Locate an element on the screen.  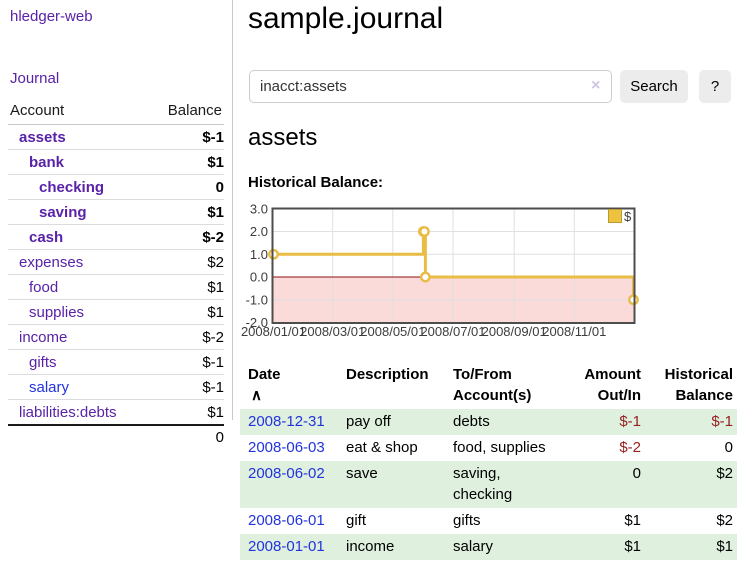
accounts-header-balance: Balance is located at coordinates (186, 112).